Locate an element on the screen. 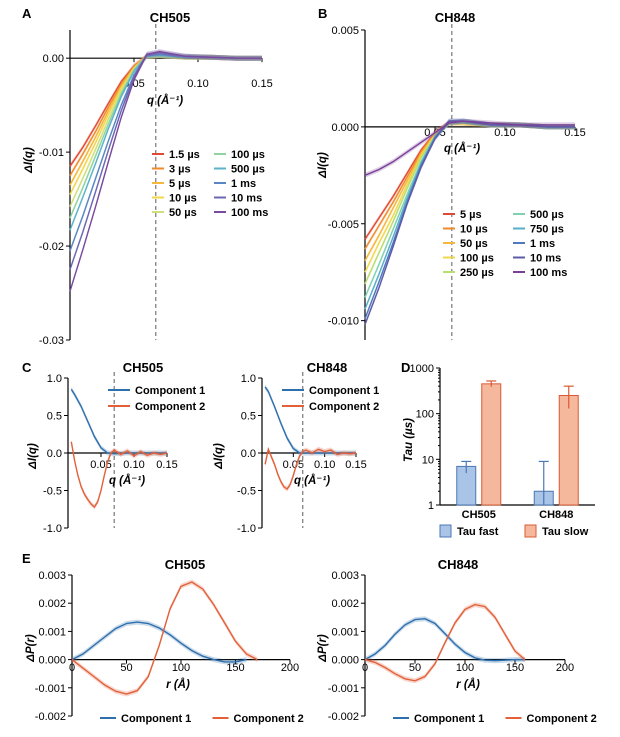 The image size is (620, 737). legend-label: Tau fast is located at coordinates (478, 532).